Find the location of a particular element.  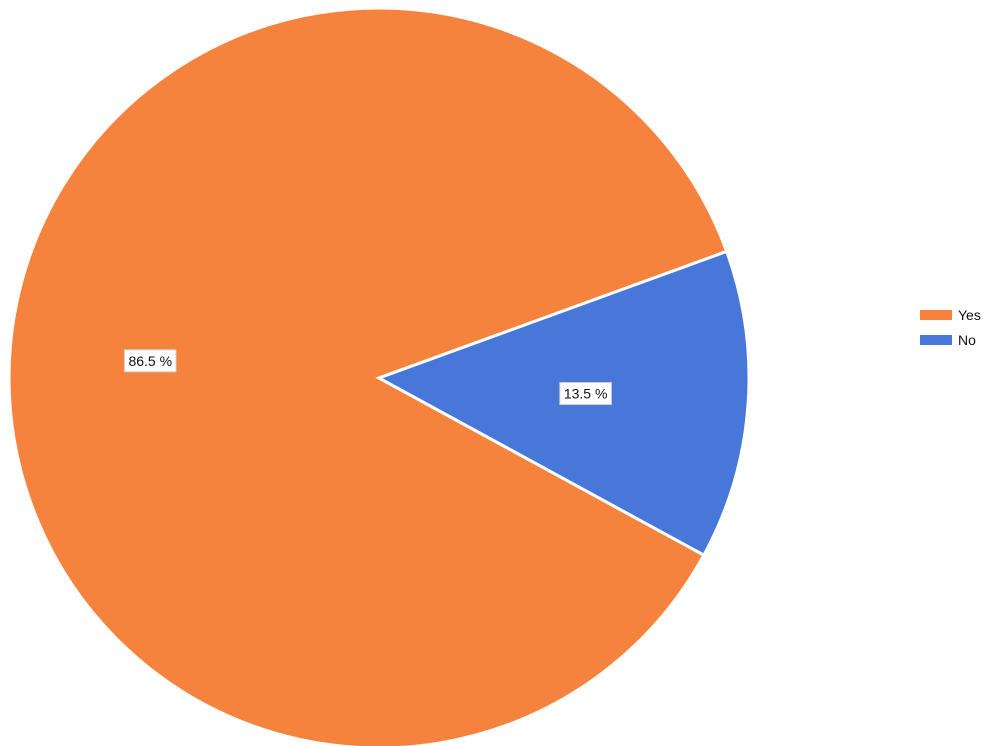

legend-swatch-no is located at coordinates (936, 340).